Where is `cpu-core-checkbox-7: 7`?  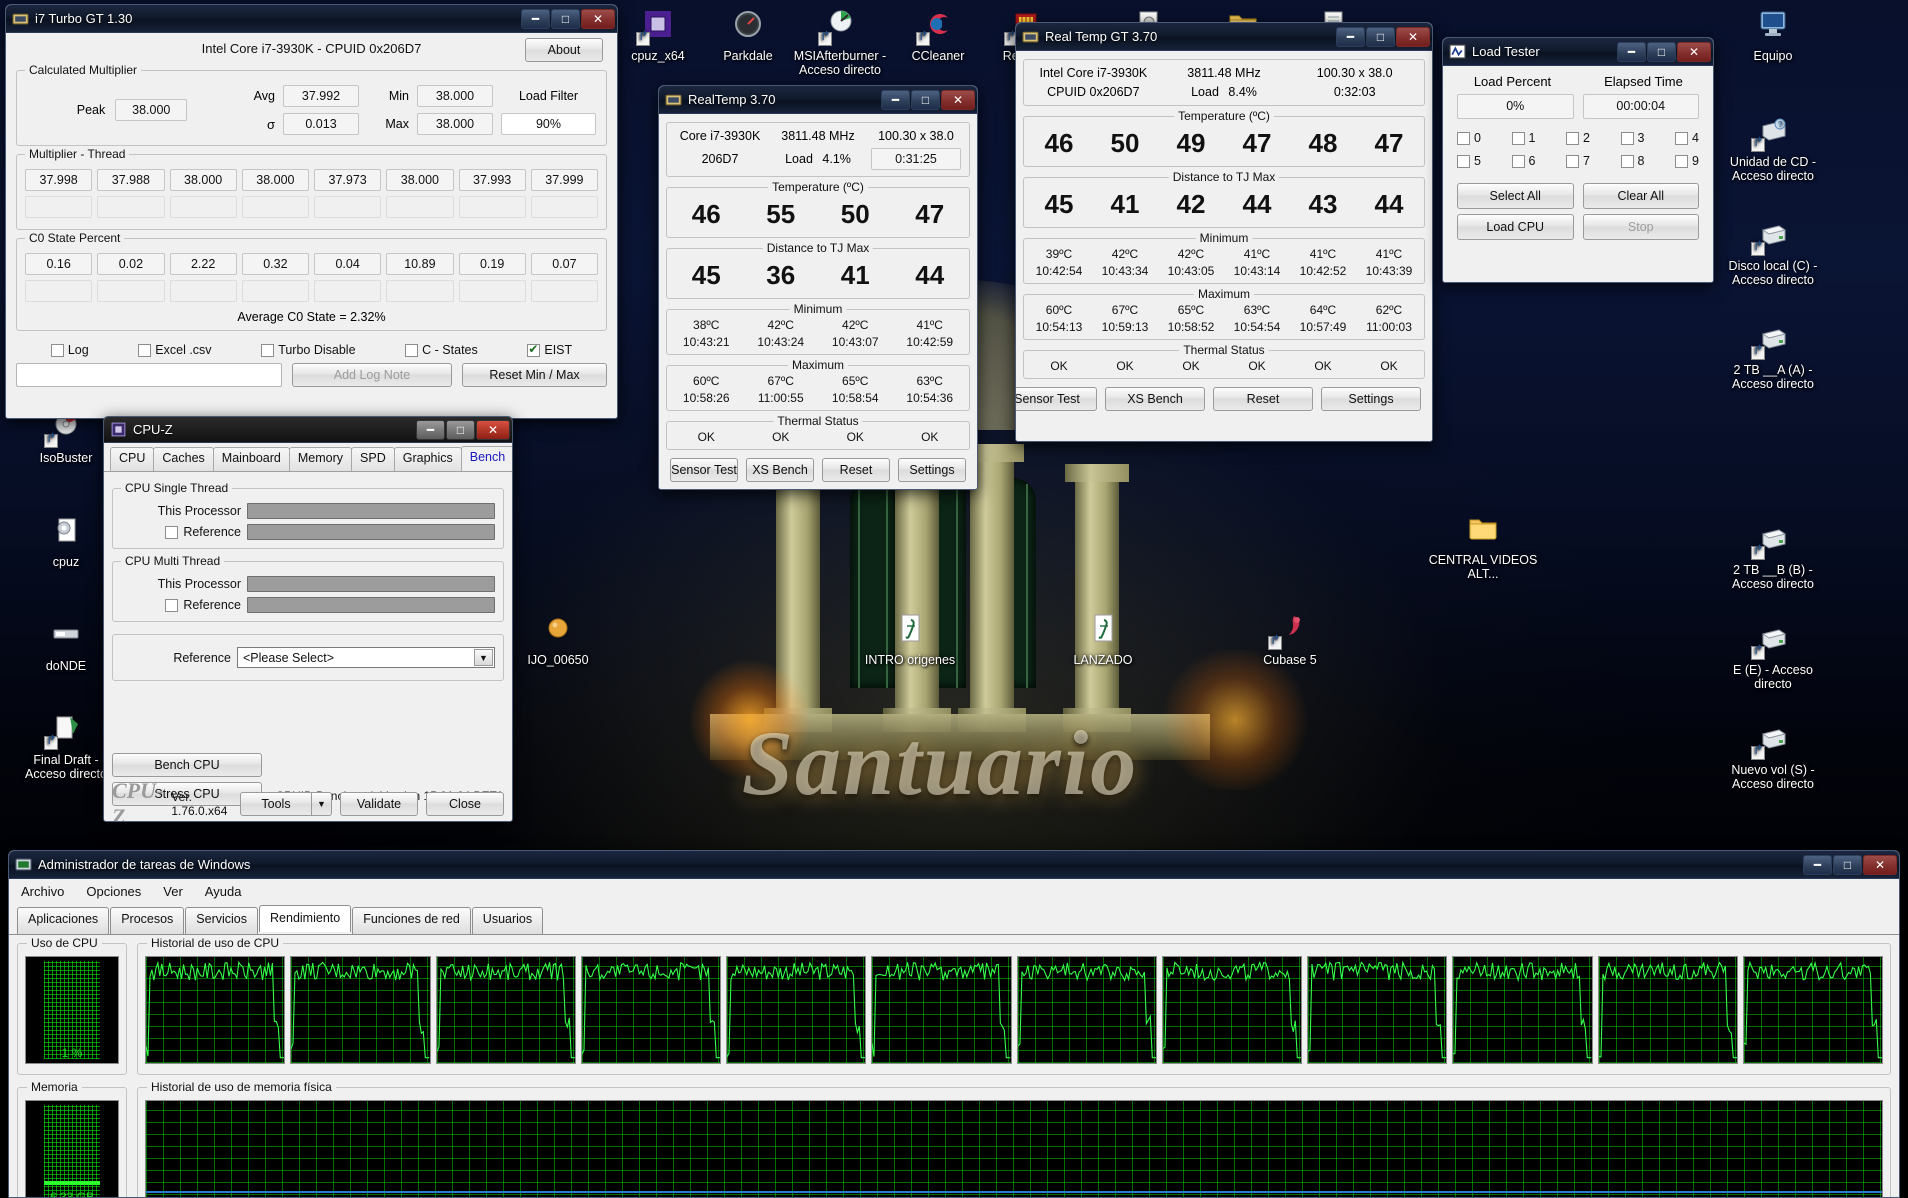 cpu-core-checkbox-7: 7 is located at coordinates (1578, 161).